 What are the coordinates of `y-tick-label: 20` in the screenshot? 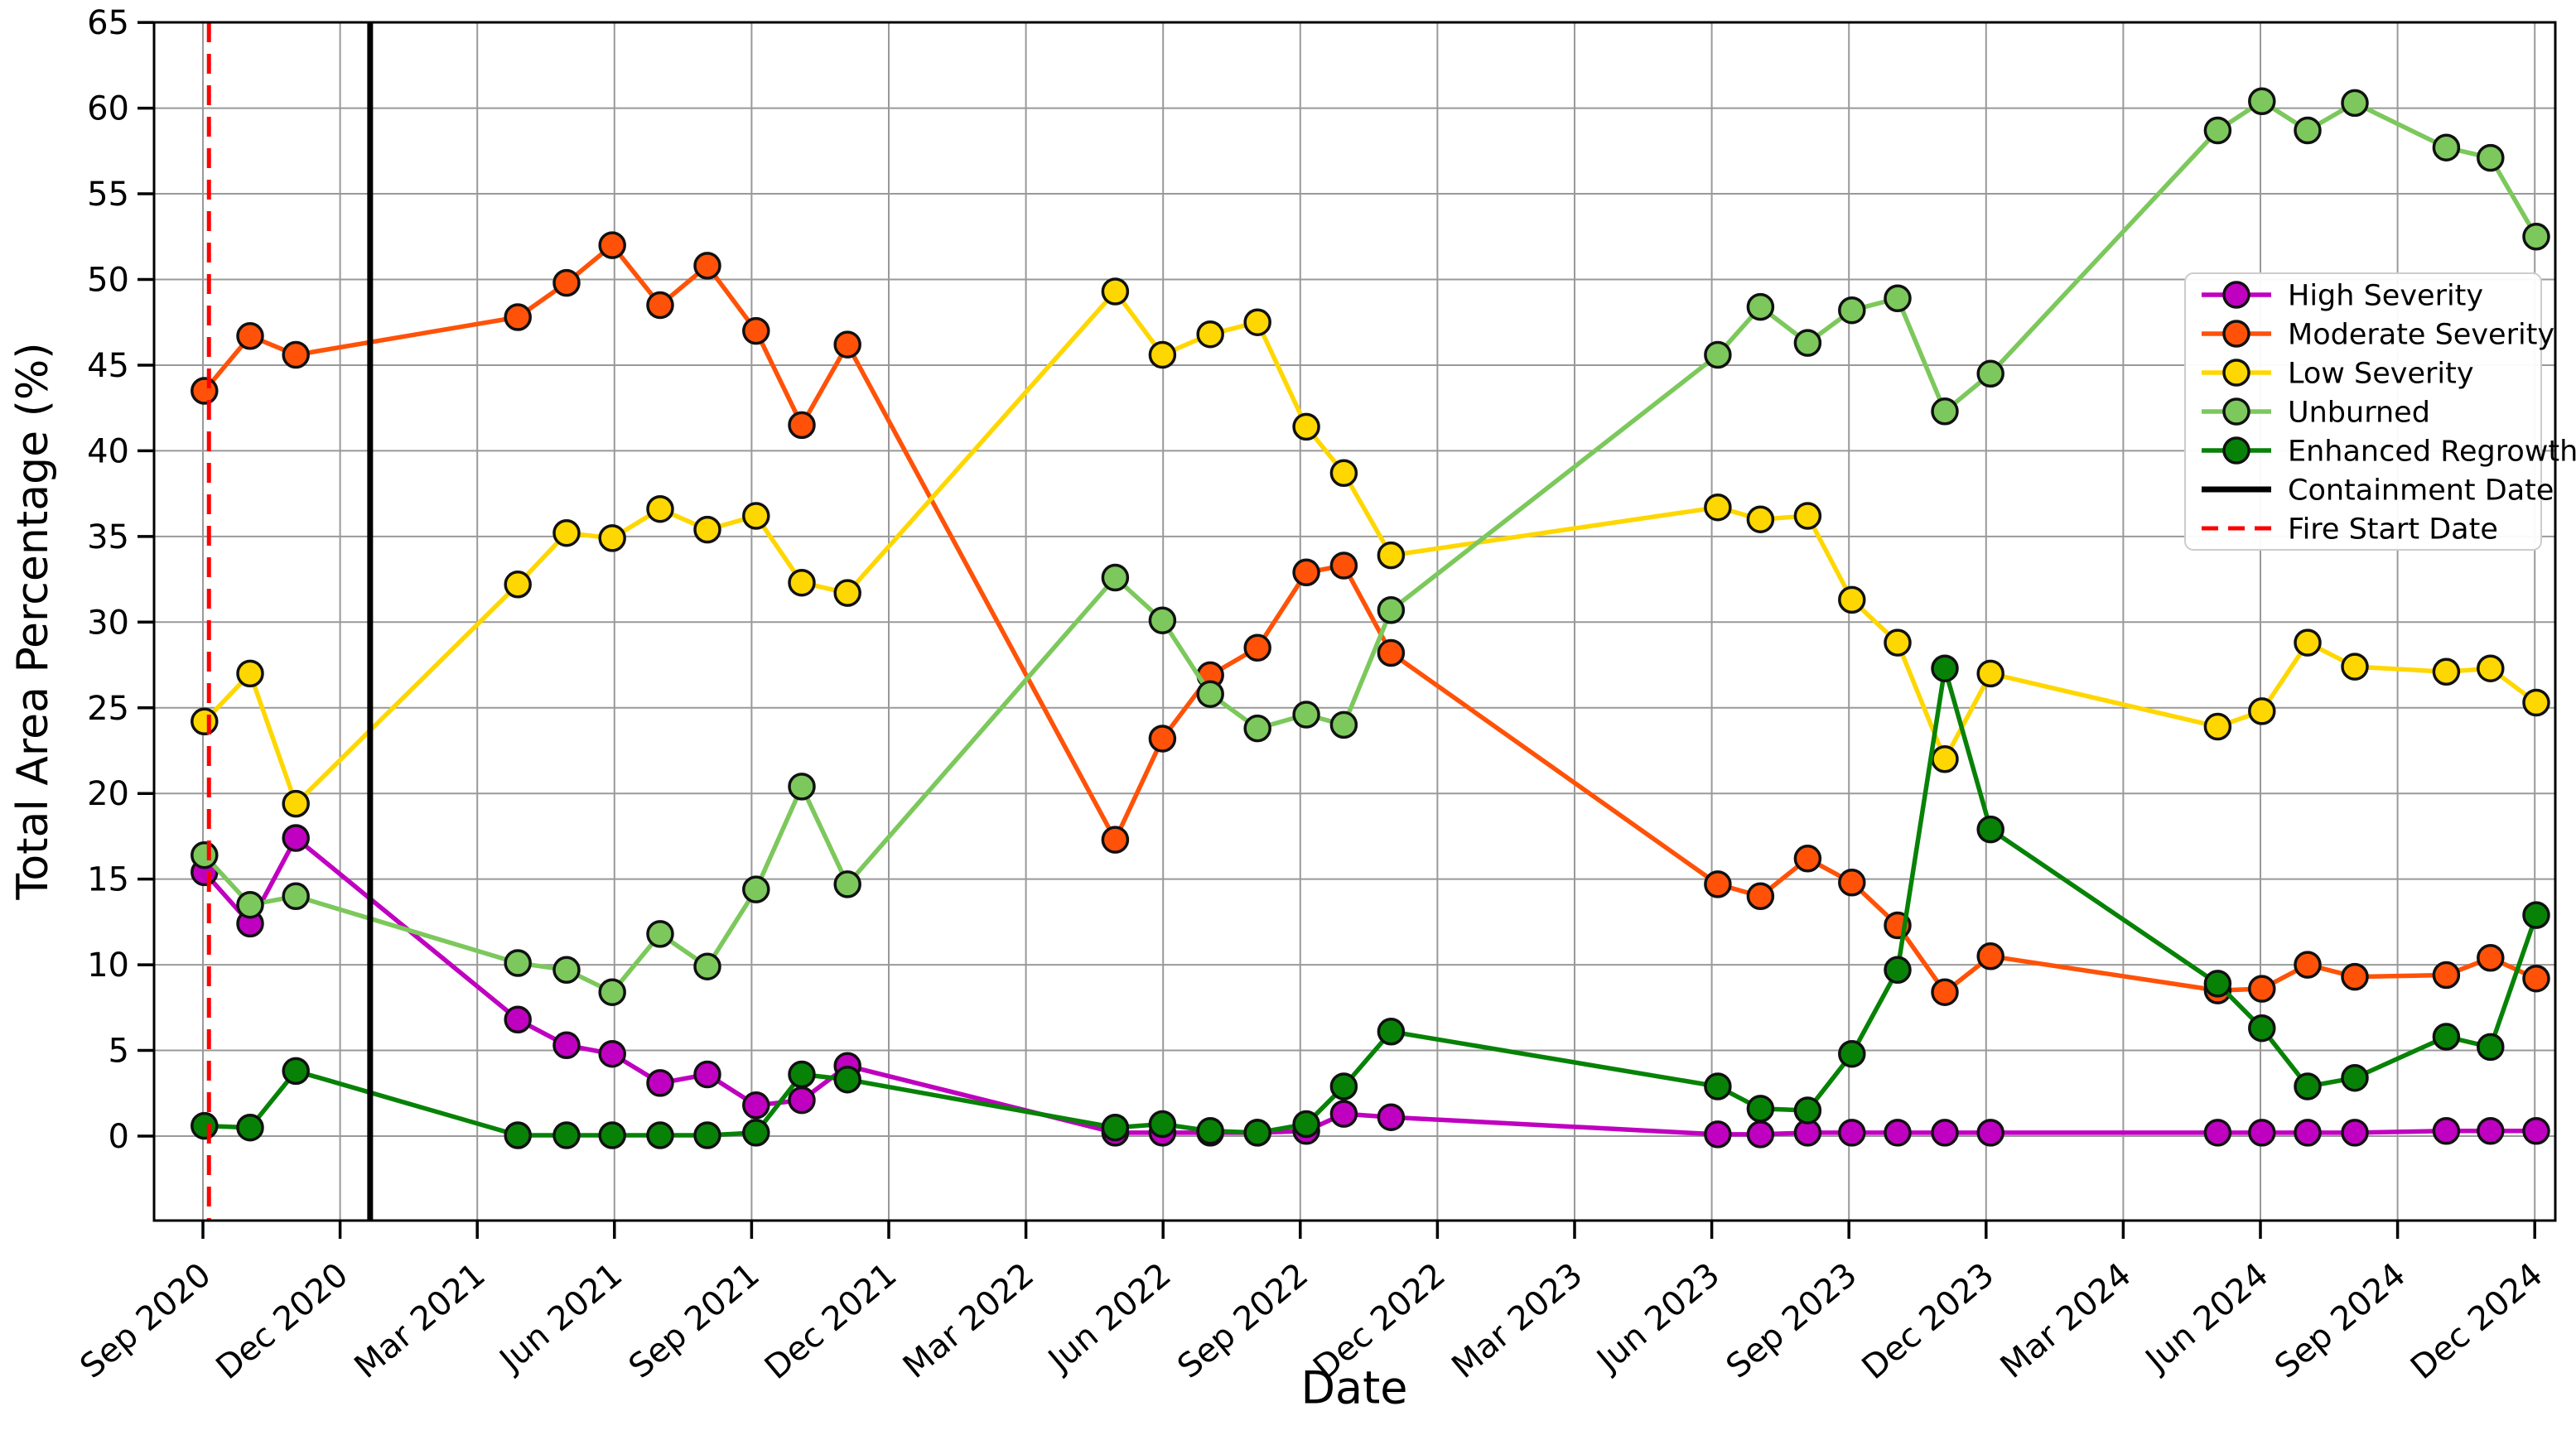 It's located at (108, 794).